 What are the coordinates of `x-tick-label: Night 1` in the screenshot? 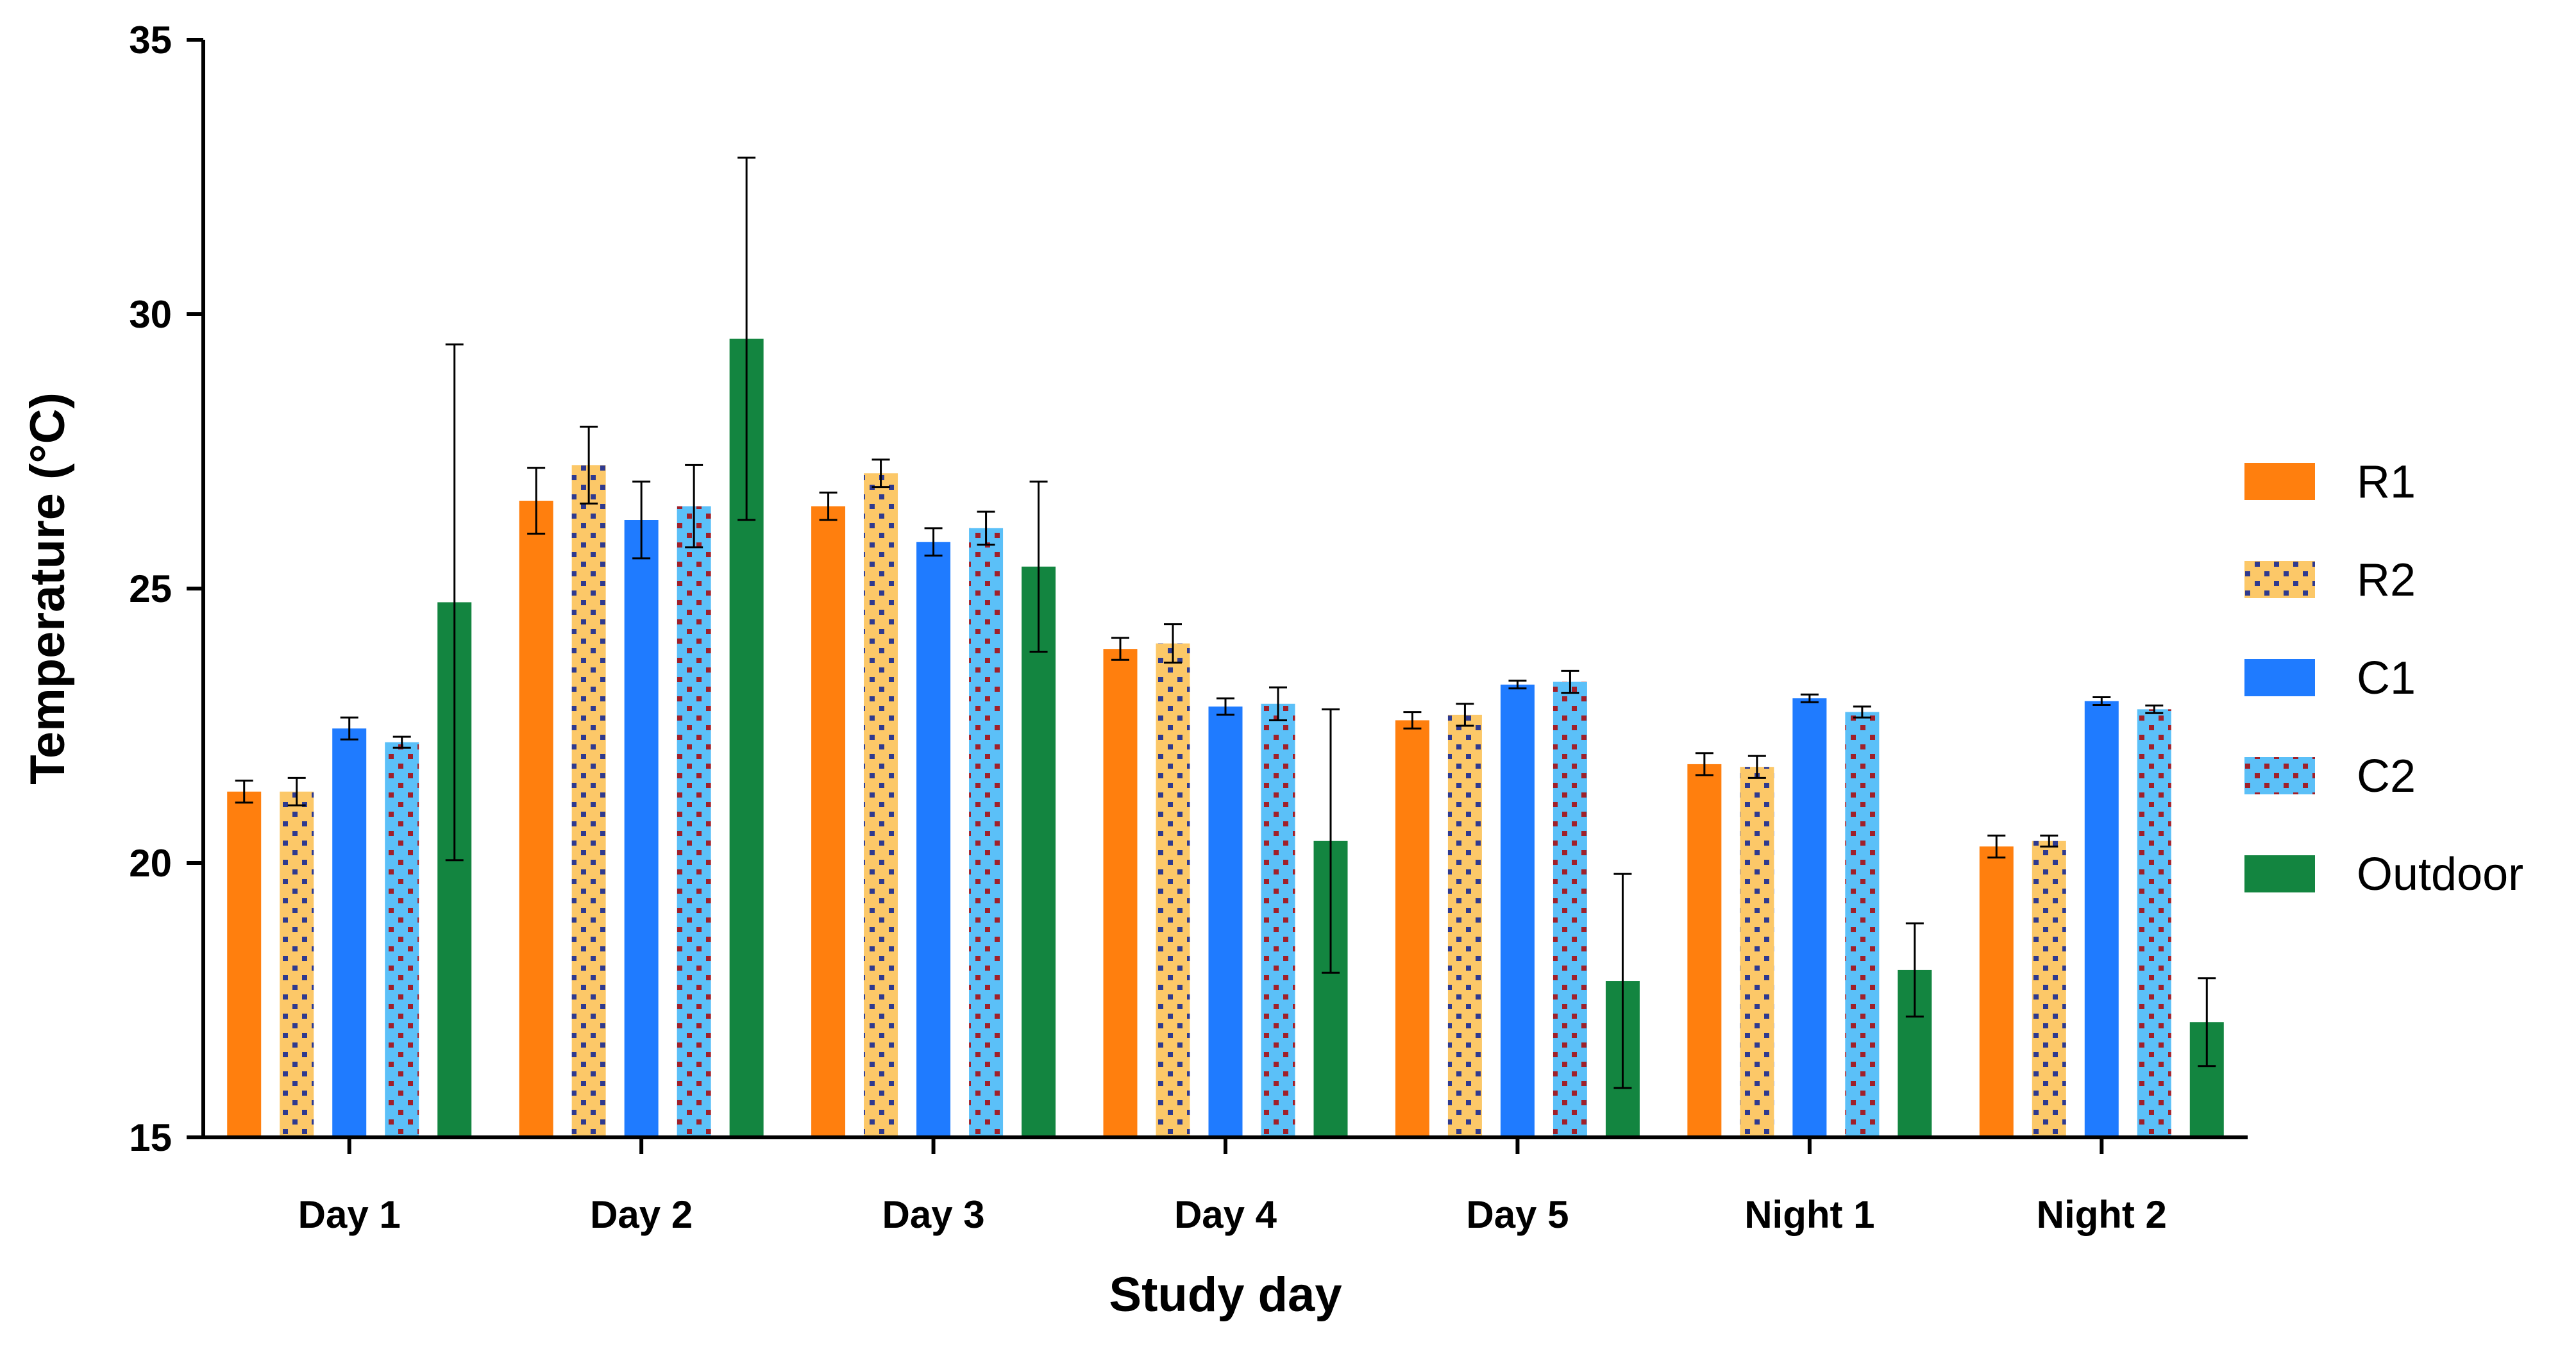 It's located at (1809, 1214).